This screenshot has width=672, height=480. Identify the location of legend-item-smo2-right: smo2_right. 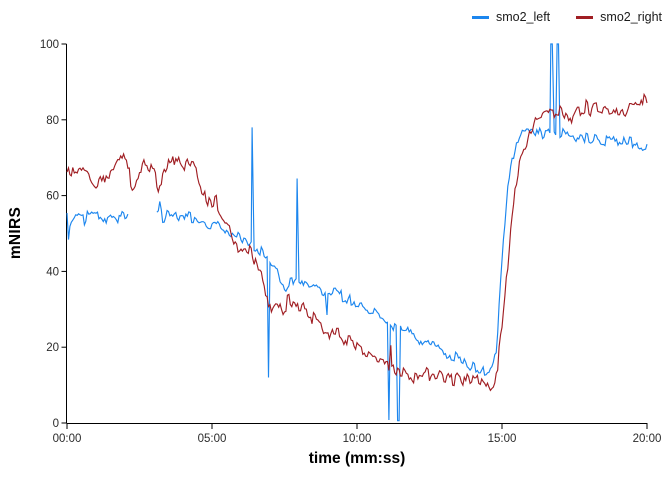
(619, 17).